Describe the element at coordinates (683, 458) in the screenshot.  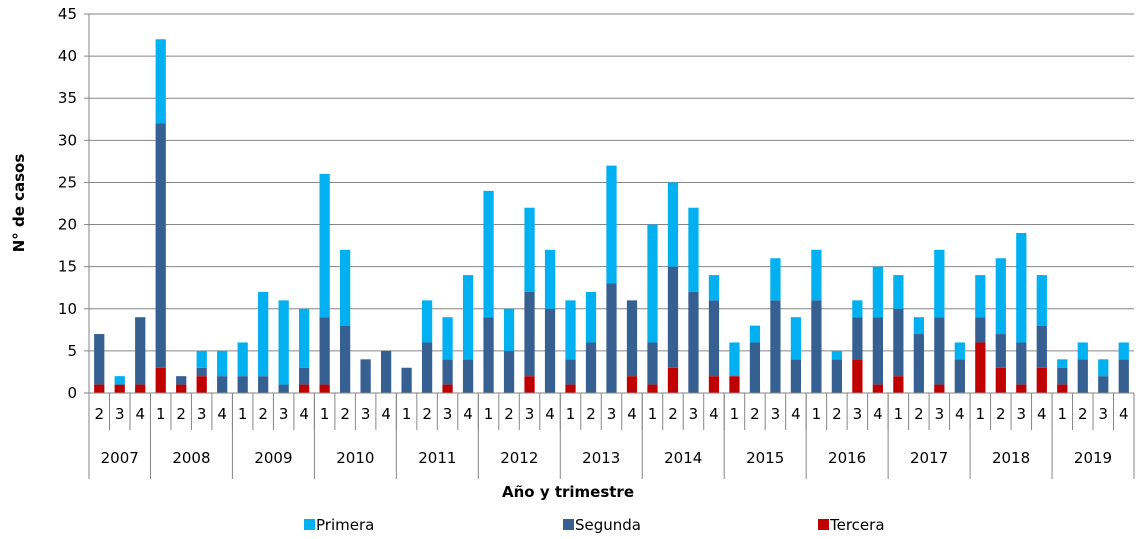
I see `year-label: 2014` at that location.